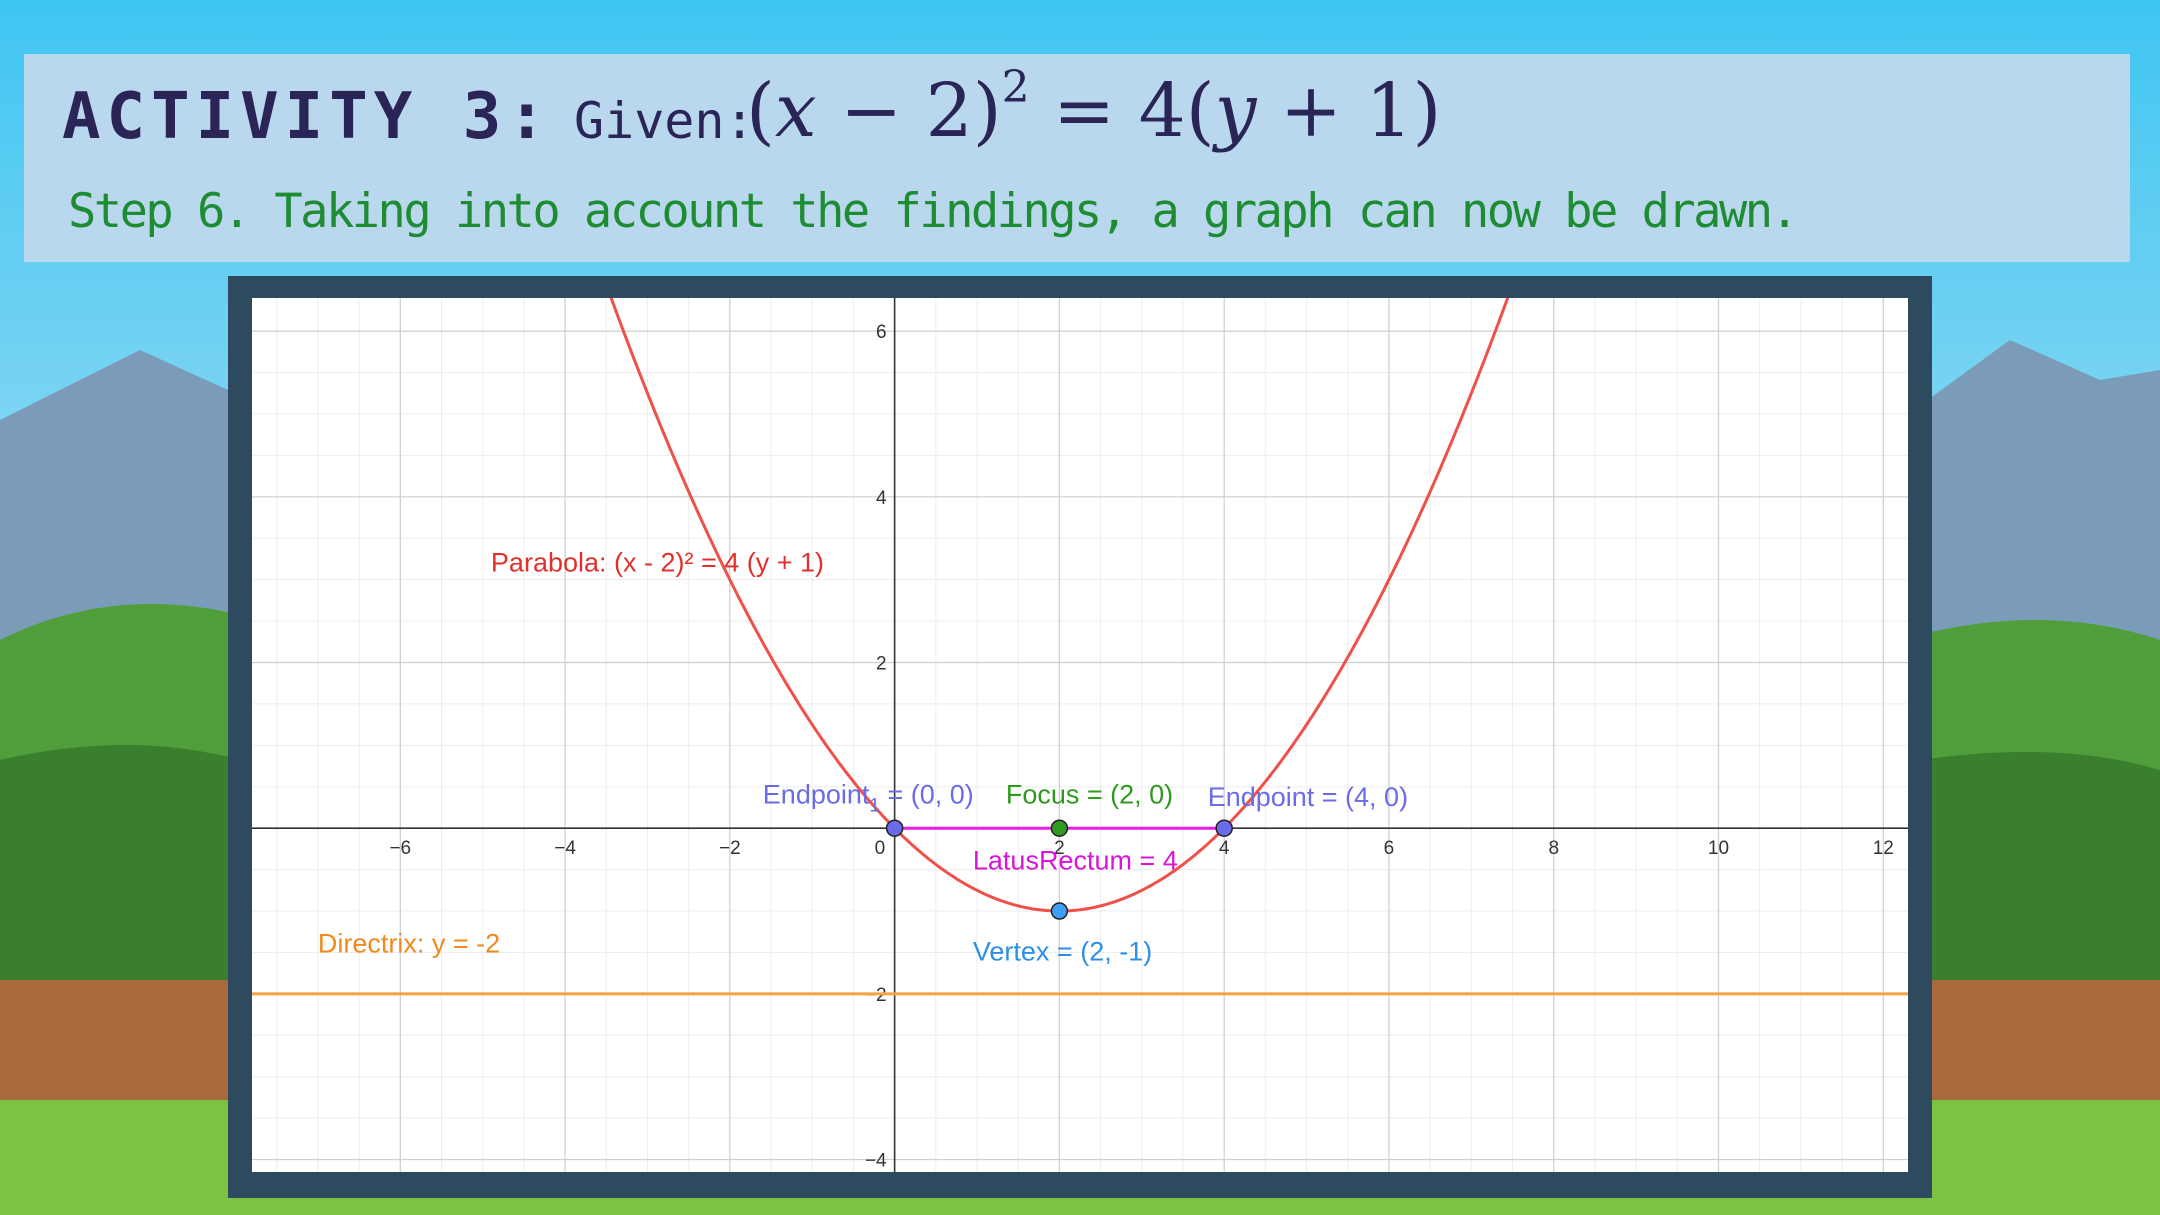 The width and height of the screenshot is (2160, 1215). Describe the element at coordinates (409, 943) in the screenshot. I see `directrix-label: Directrix: y = -2` at that location.